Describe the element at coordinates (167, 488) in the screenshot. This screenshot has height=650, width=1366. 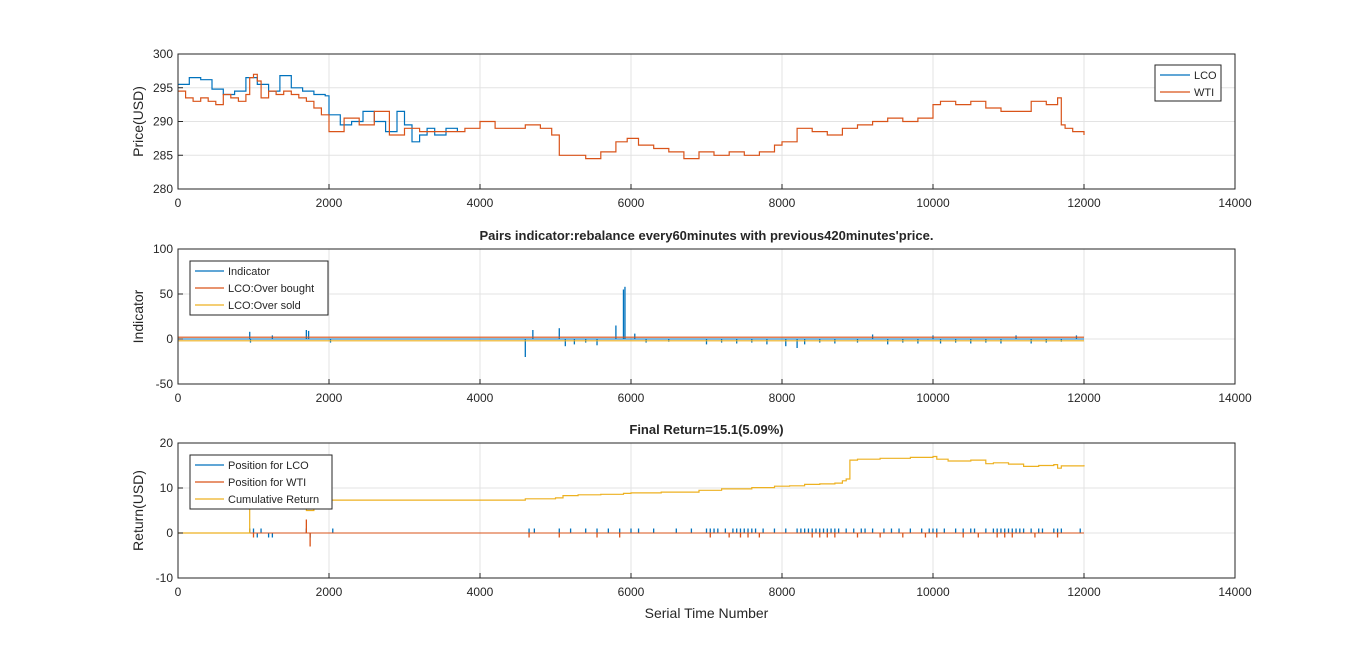
I see `y-tick-label: 10` at that location.